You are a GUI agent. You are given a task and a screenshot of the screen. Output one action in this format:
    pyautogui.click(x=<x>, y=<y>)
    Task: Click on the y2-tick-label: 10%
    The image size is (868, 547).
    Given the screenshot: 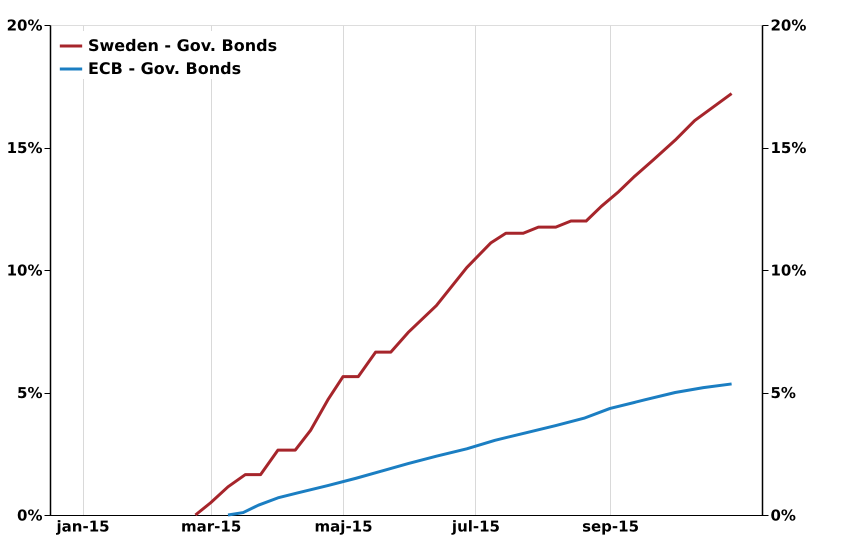 What is the action you would take?
    pyautogui.click(x=788, y=271)
    